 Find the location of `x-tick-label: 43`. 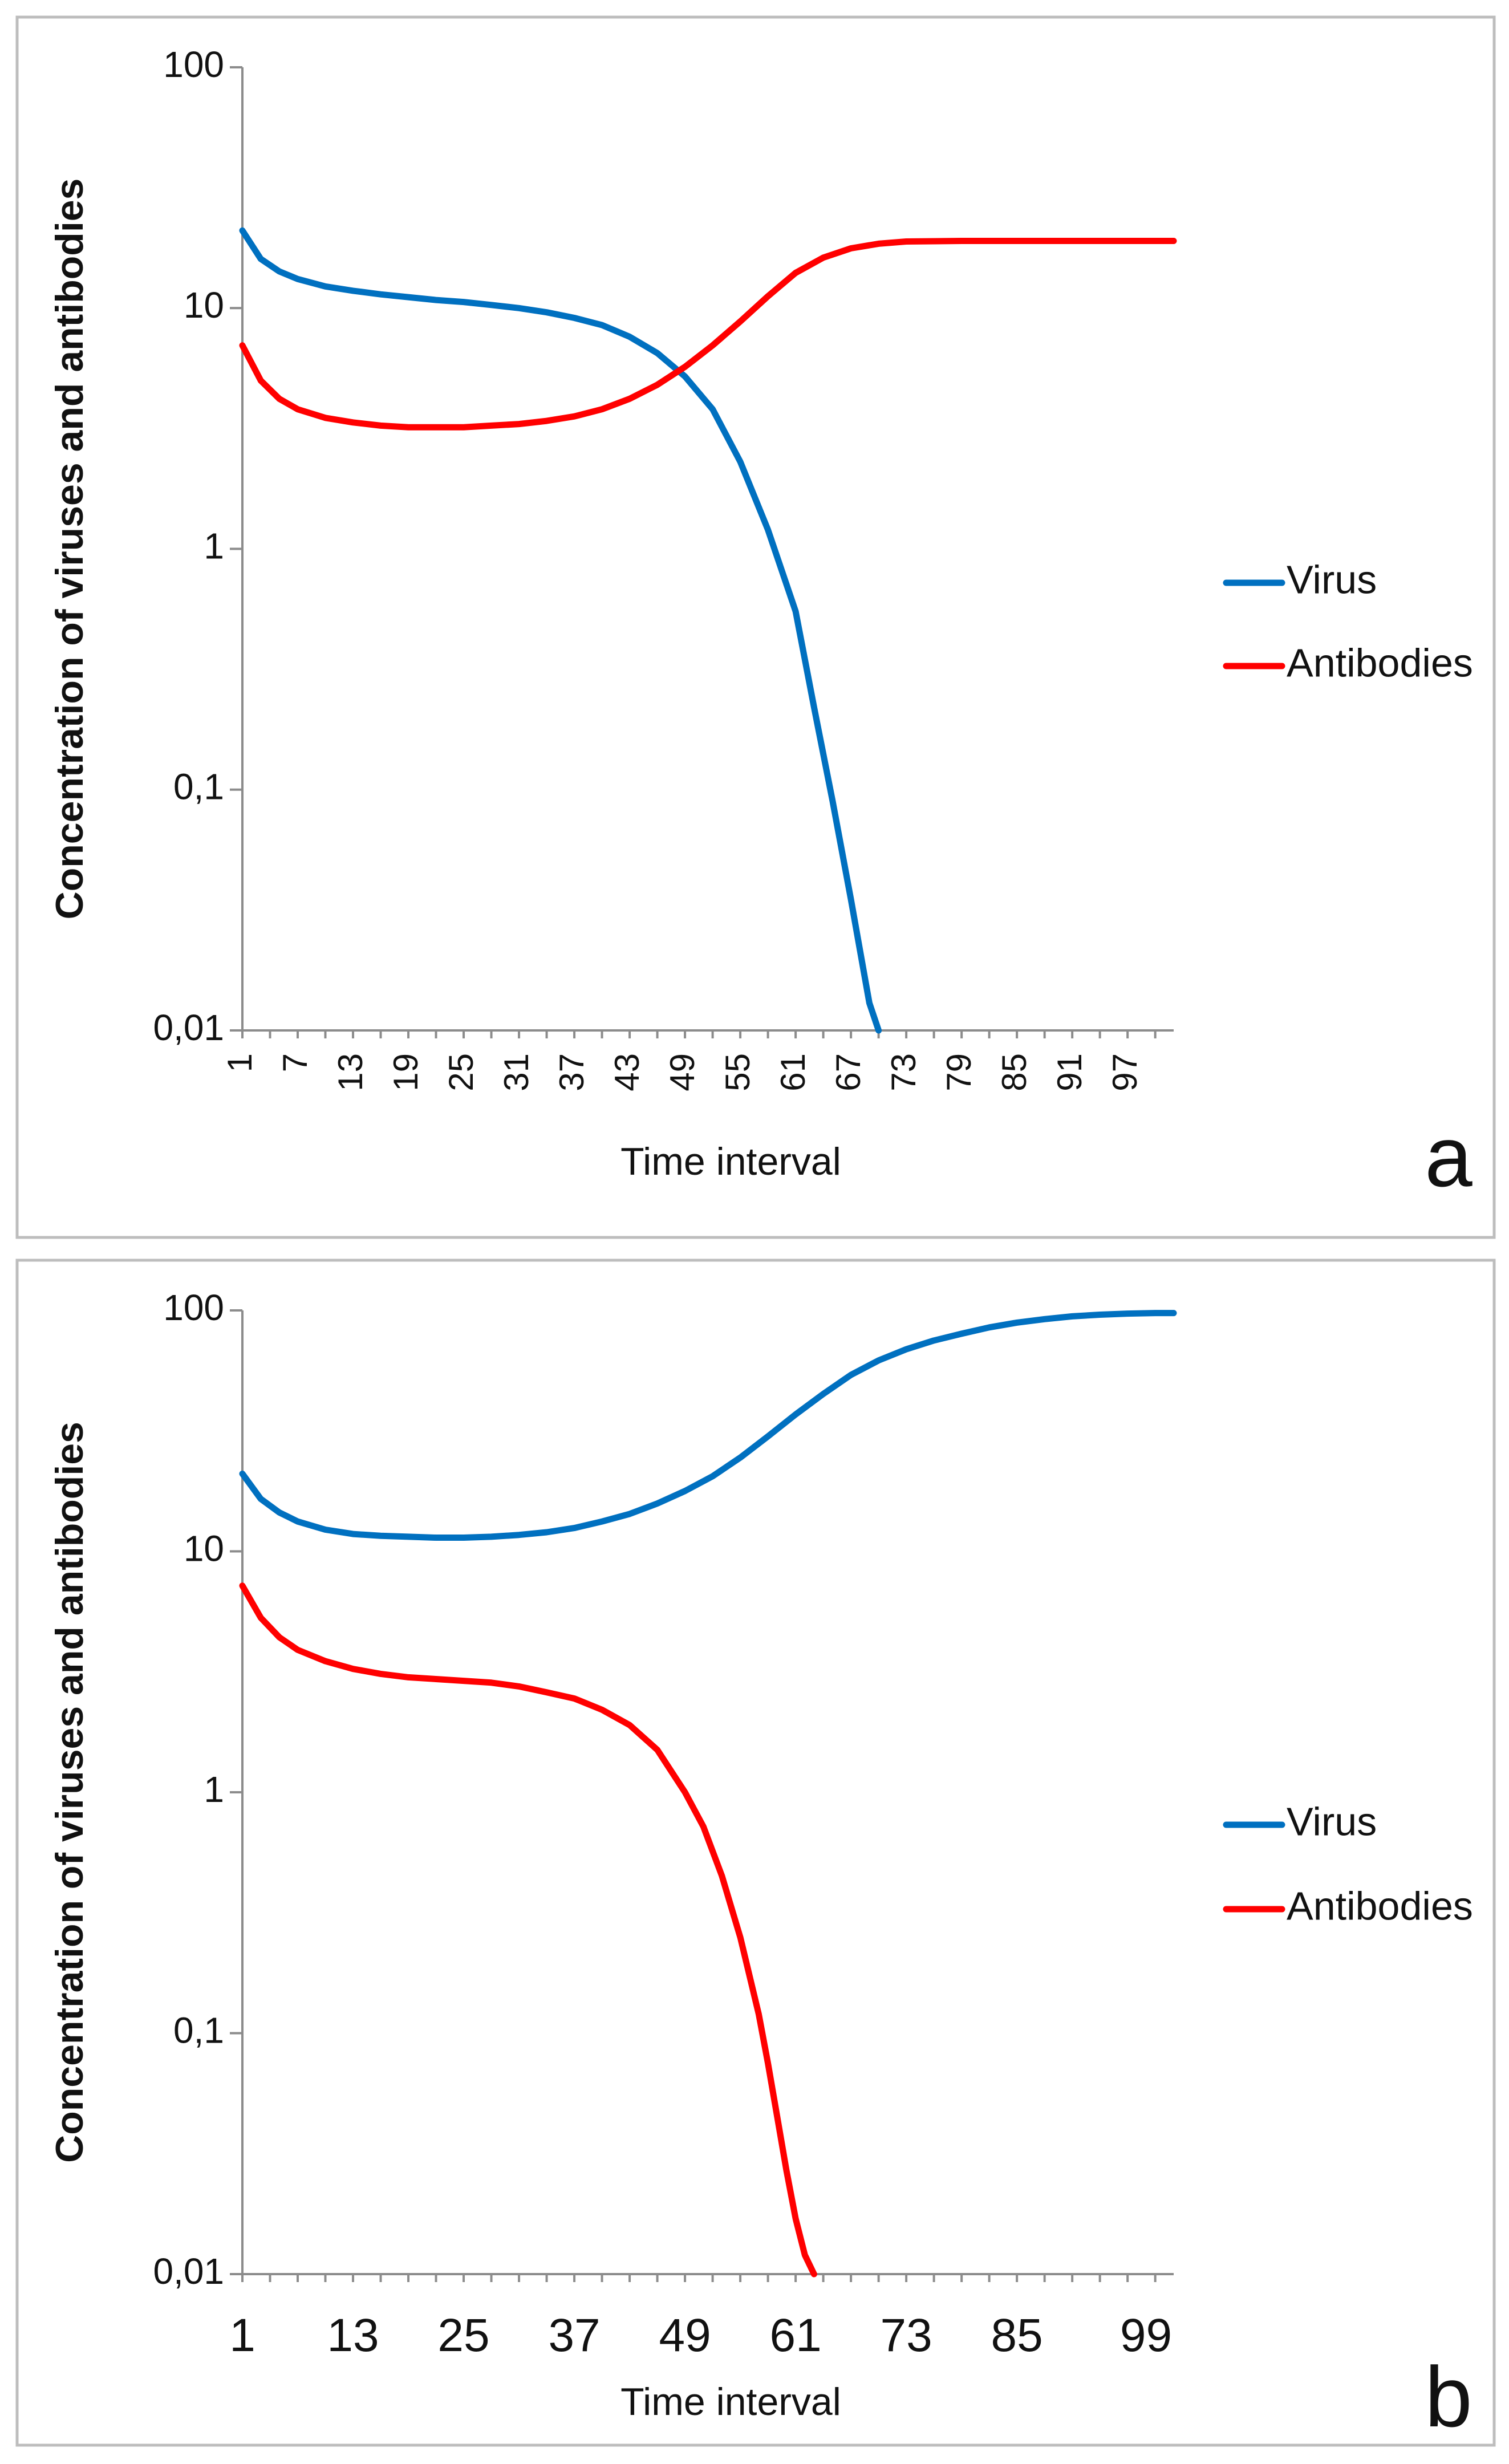

x-tick-label: 43 is located at coordinates (627, 1072).